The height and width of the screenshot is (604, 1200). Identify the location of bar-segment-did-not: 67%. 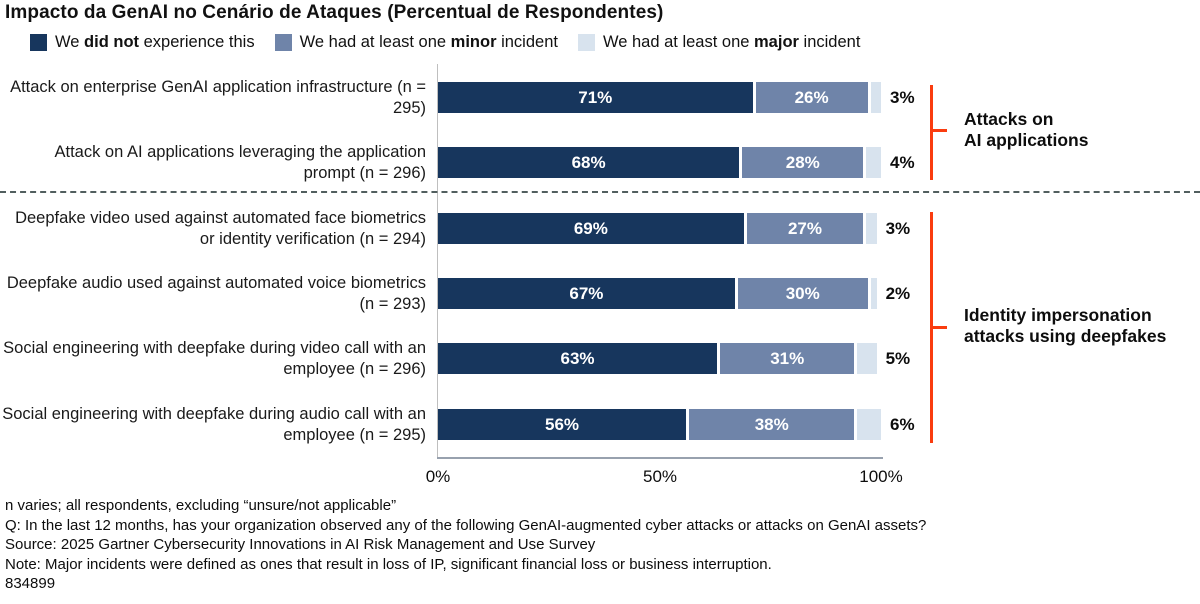
(586, 293).